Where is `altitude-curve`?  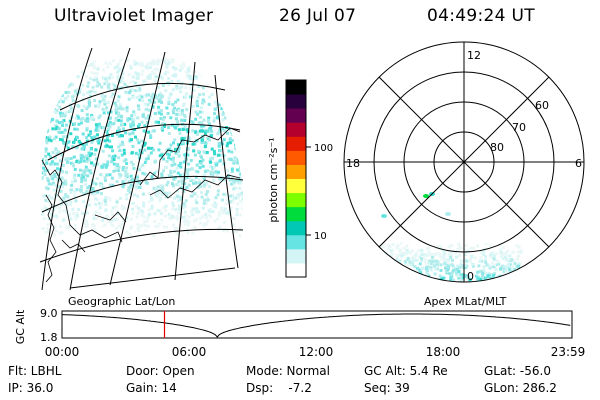 altitude-curve is located at coordinates (316, 325).